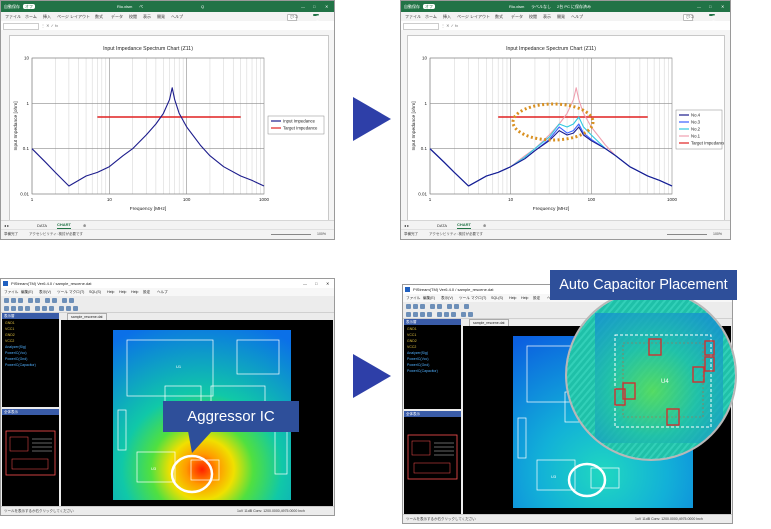  What do you see at coordinates (432, 306) in the screenshot?
I see `tool-zoom-icon` at bounding box center [432, 306].